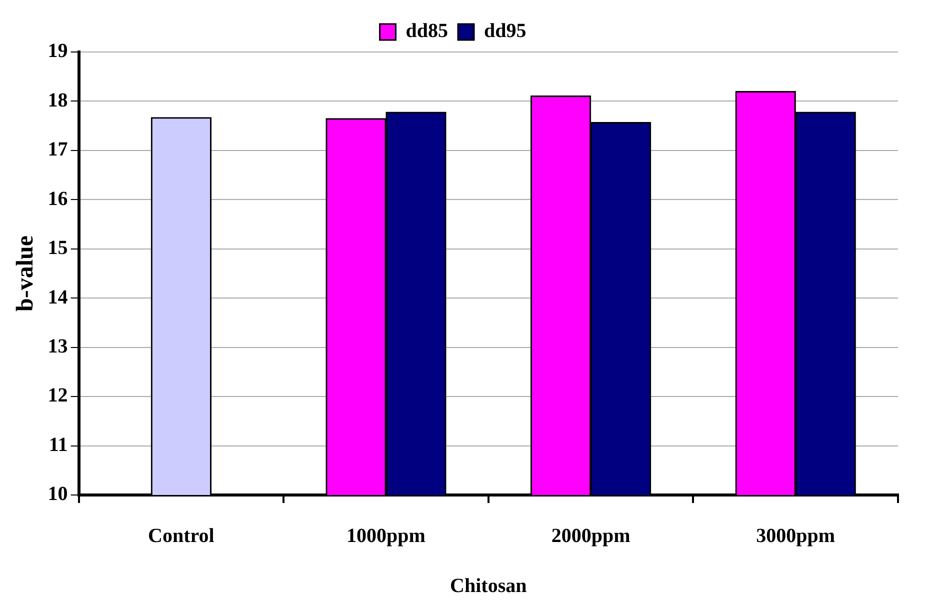  I want to click on y-tick-label: 16, so click(58, 199).